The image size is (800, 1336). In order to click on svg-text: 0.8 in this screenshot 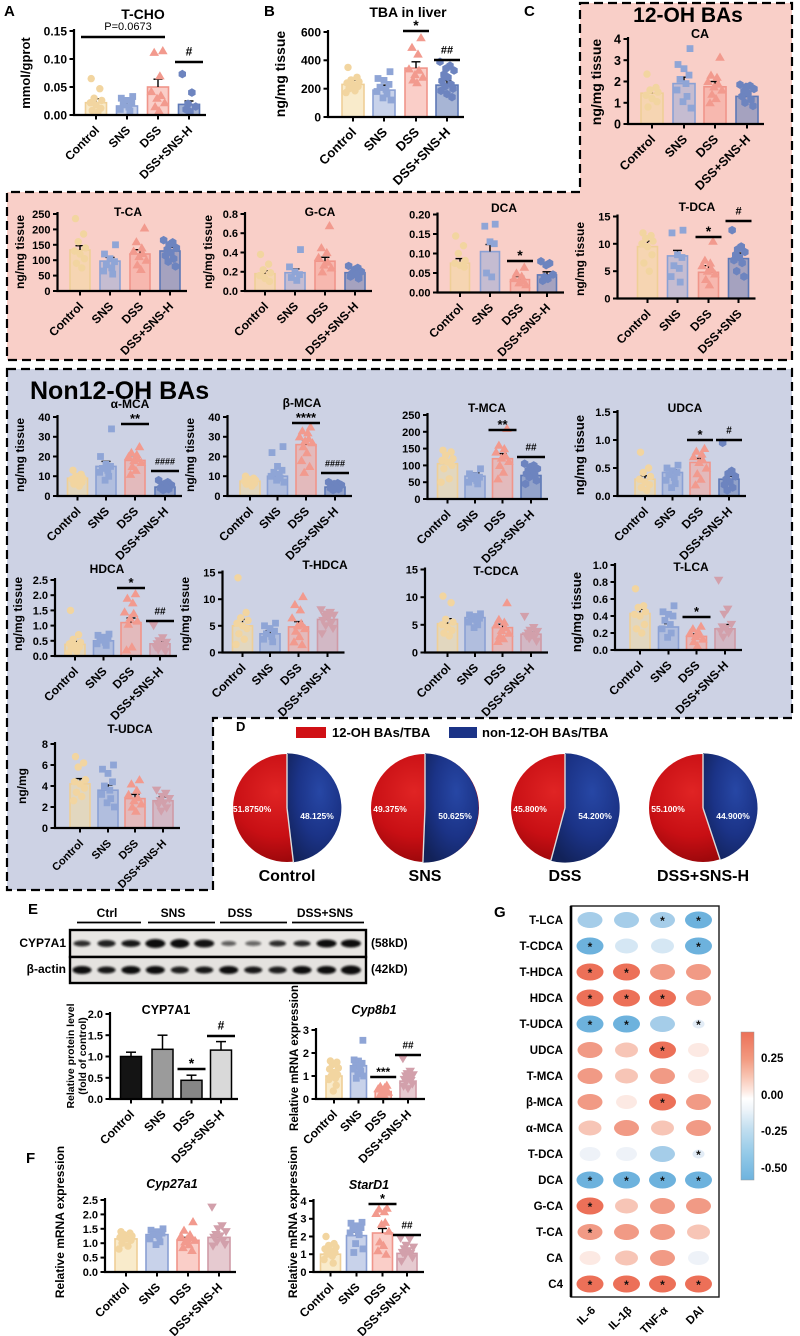, I will do `click(230, 215)`.